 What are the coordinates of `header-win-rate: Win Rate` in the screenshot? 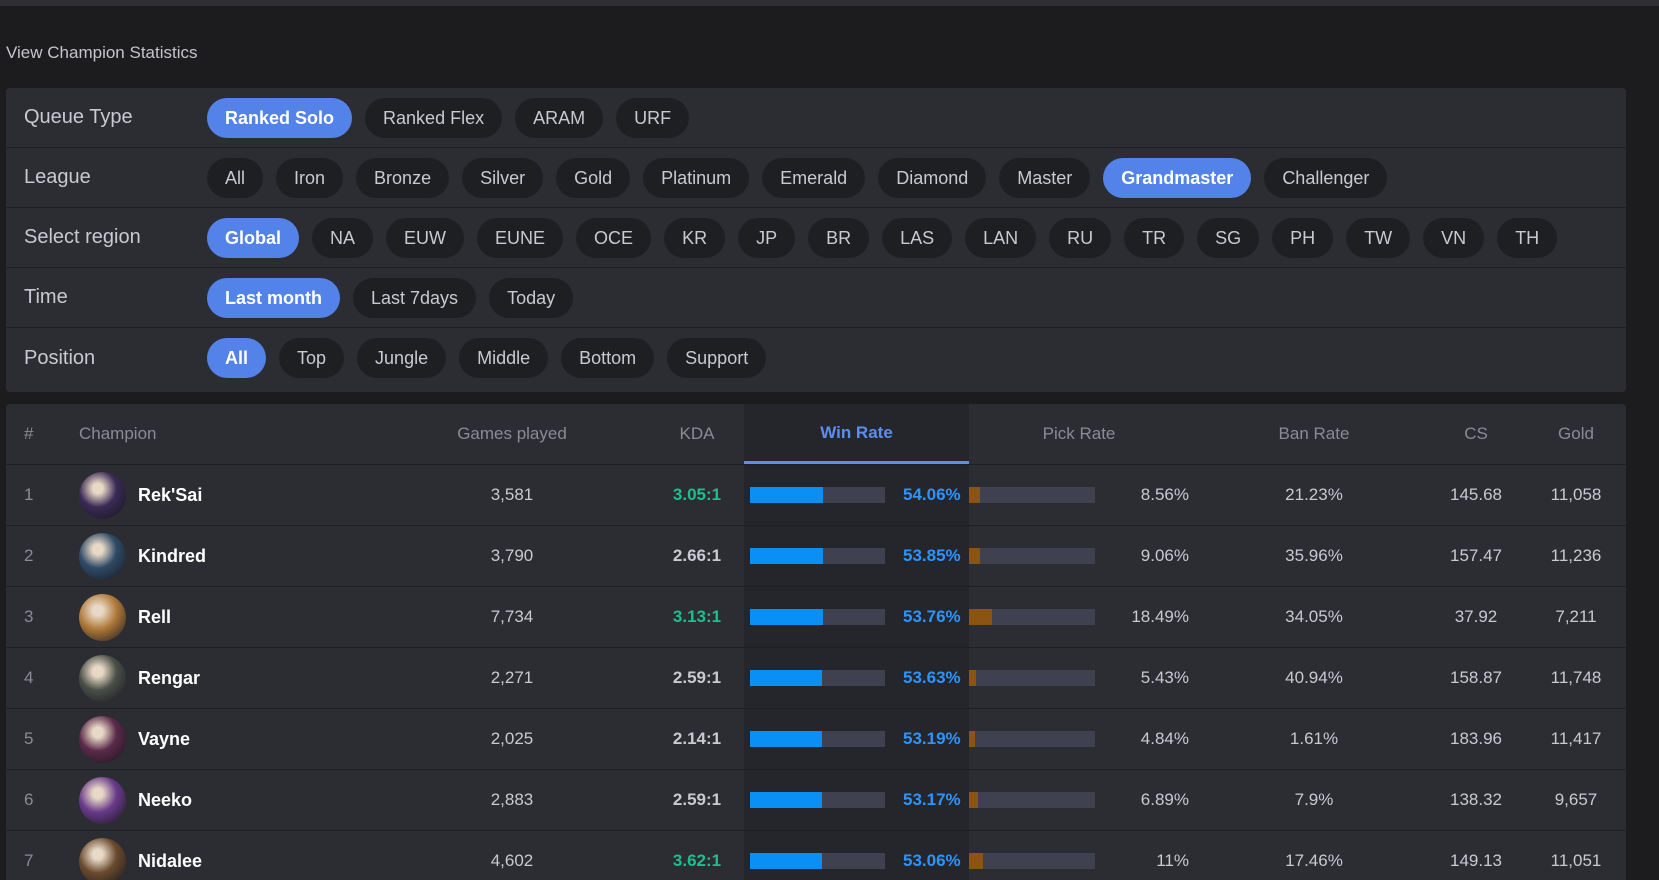 It's located at (856, 434).